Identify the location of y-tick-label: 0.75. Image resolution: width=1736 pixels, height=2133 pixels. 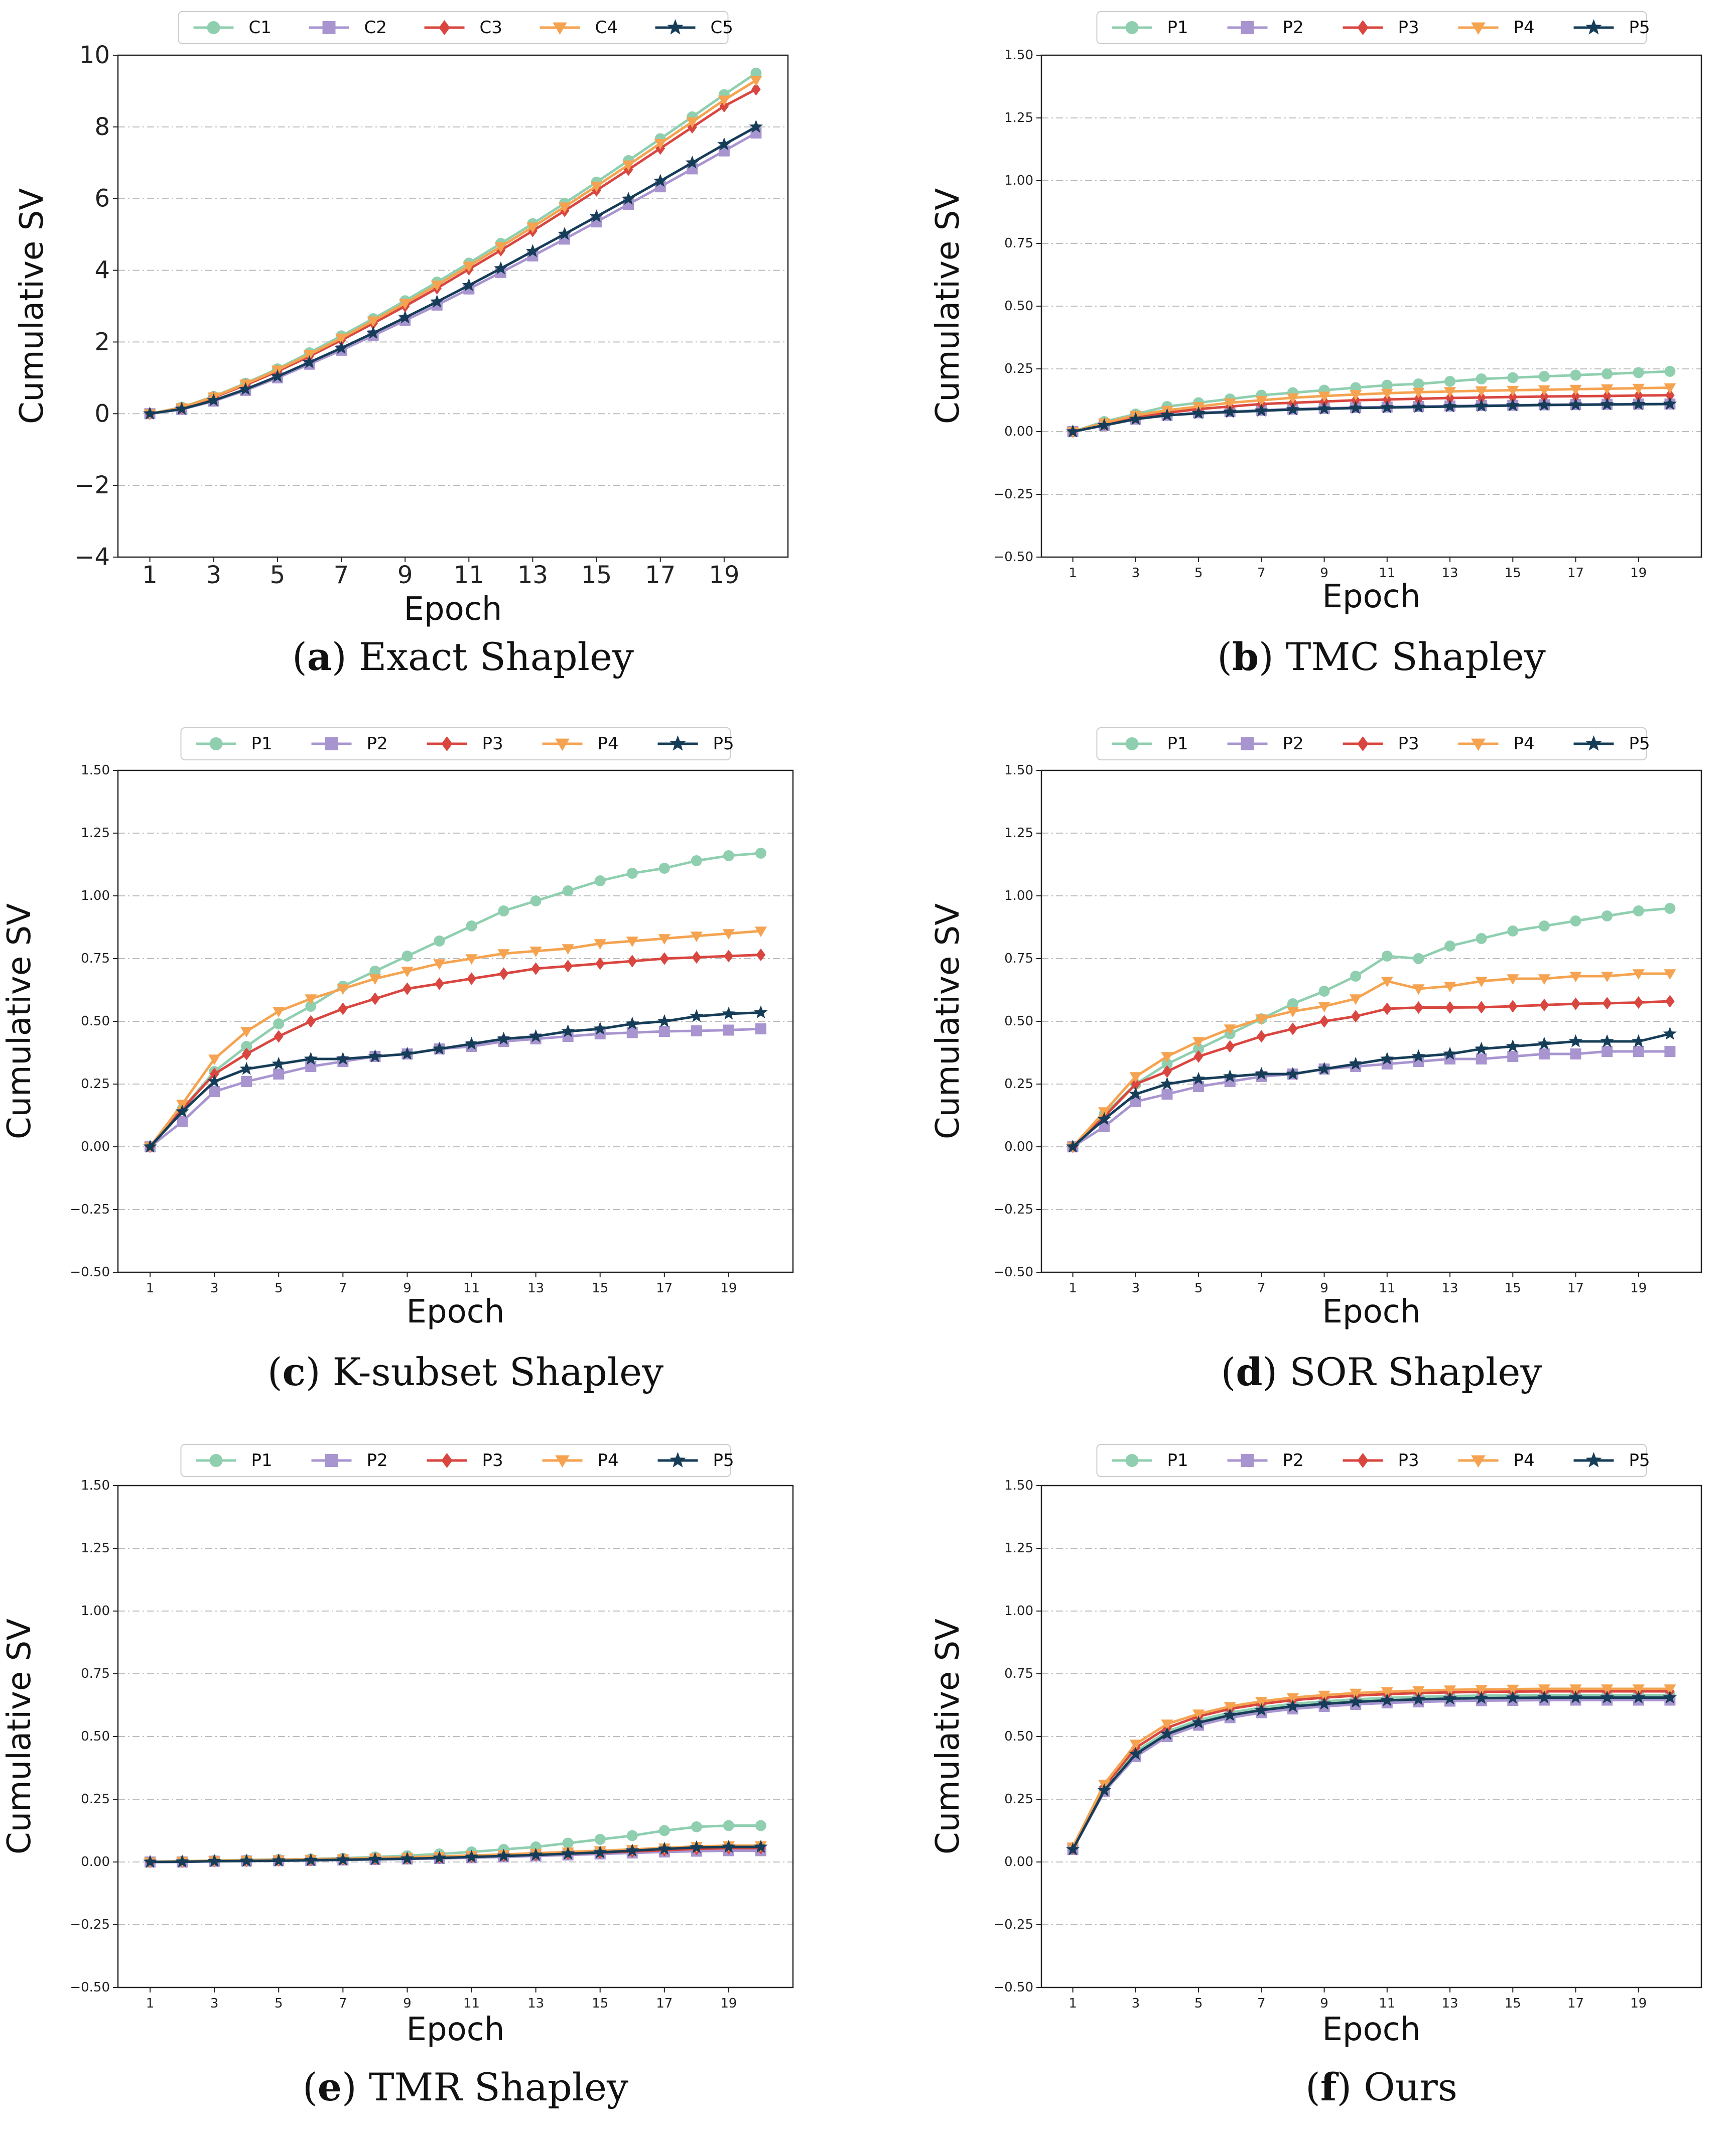
(1018, 243).